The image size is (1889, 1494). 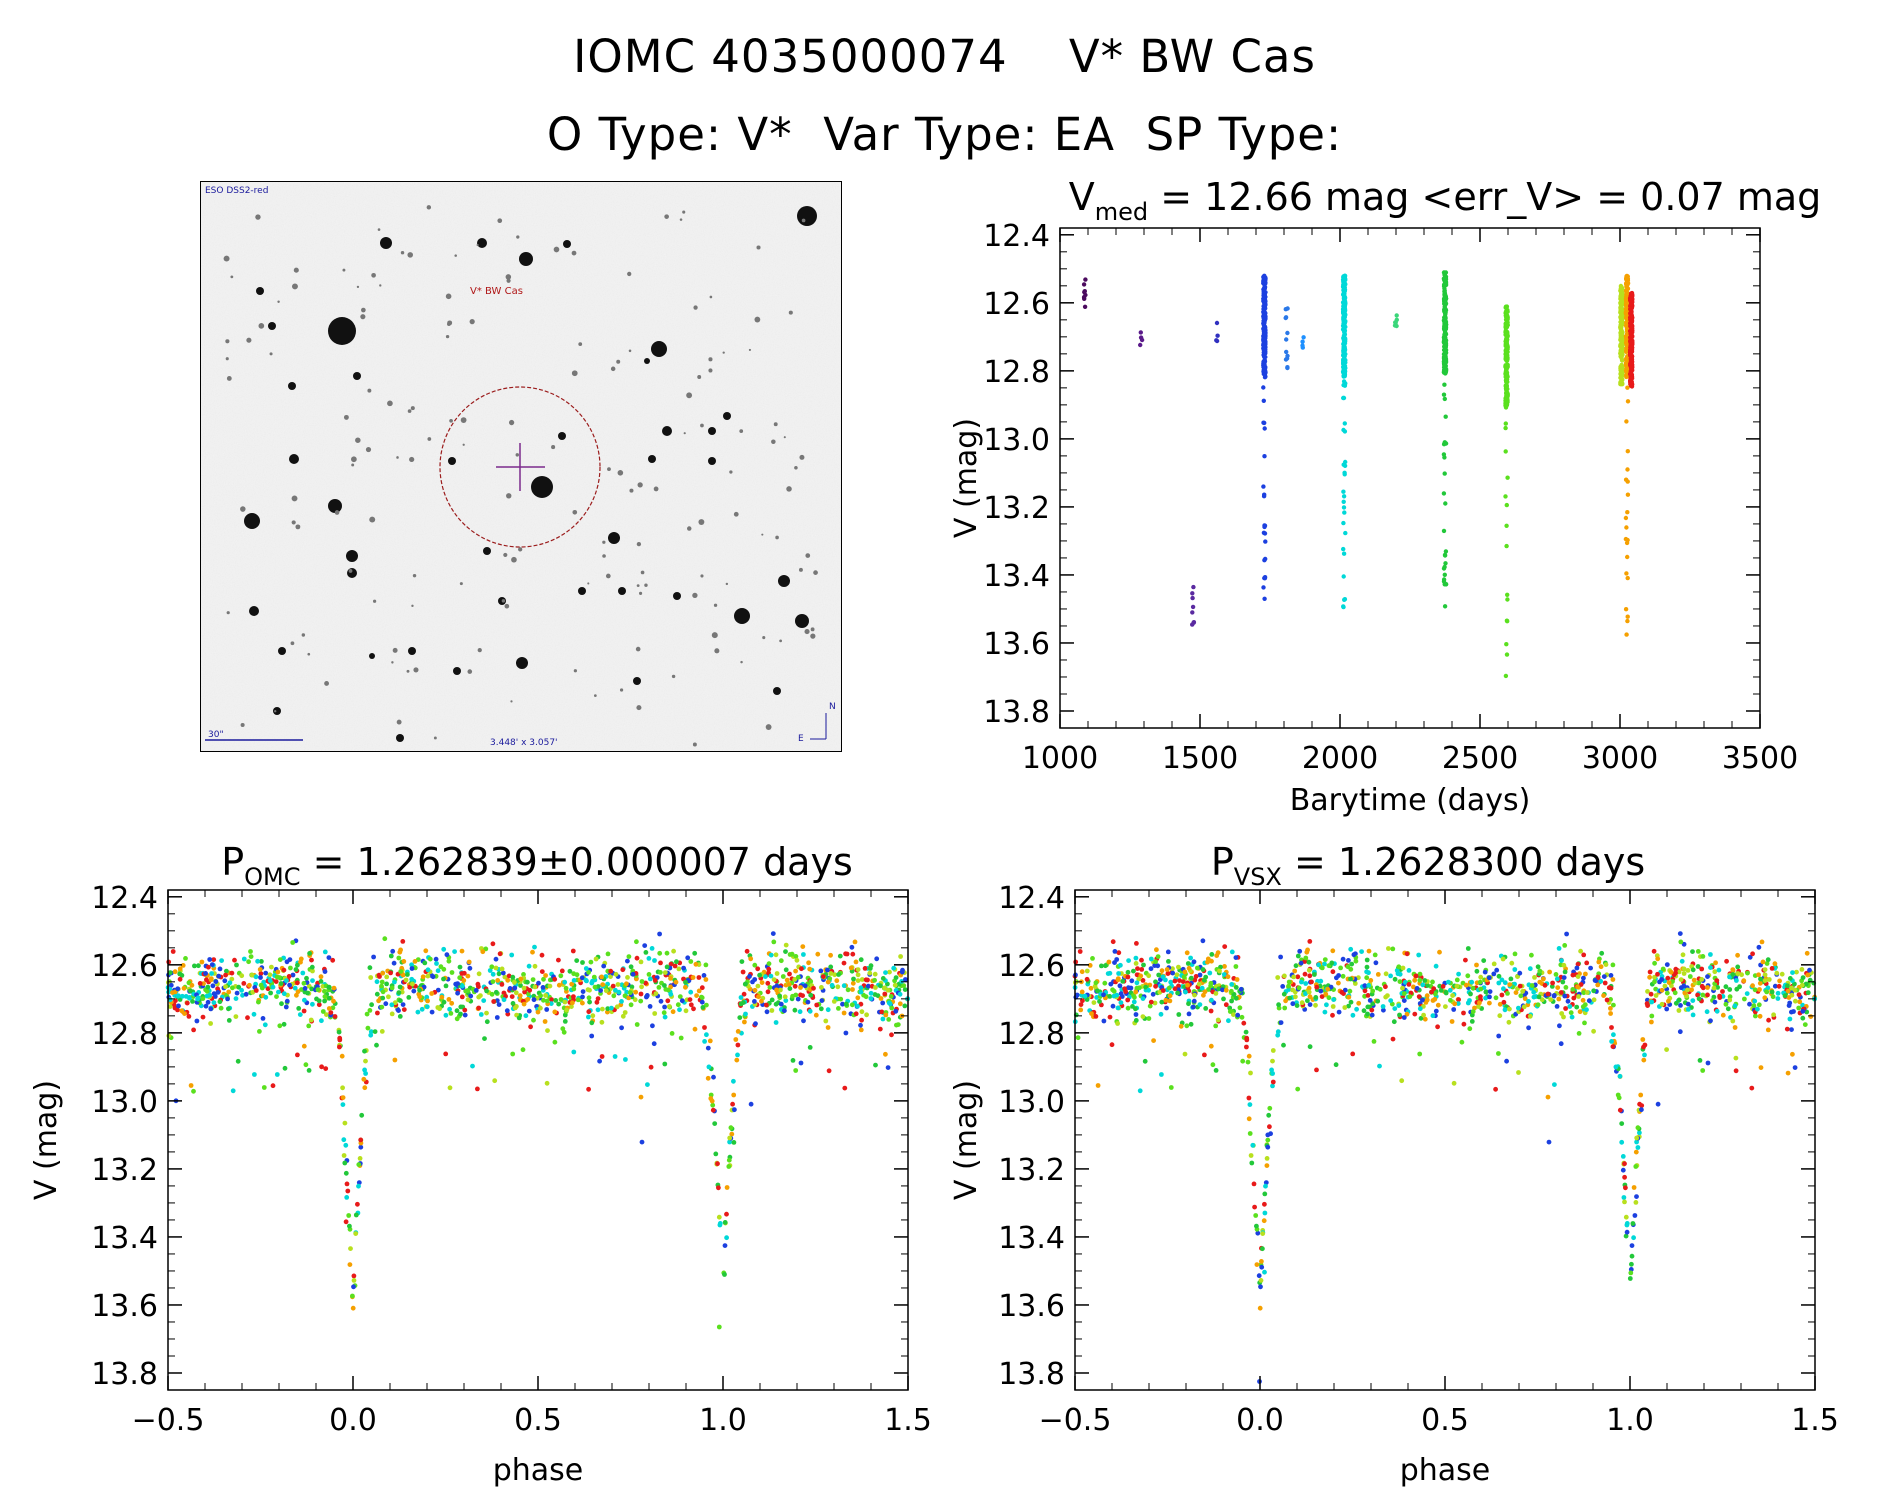 What do you see at coordinates (272, 877) in the screenshot?
I see `phase-omc-title-sub: OMC` at bounding box center [272, 877].